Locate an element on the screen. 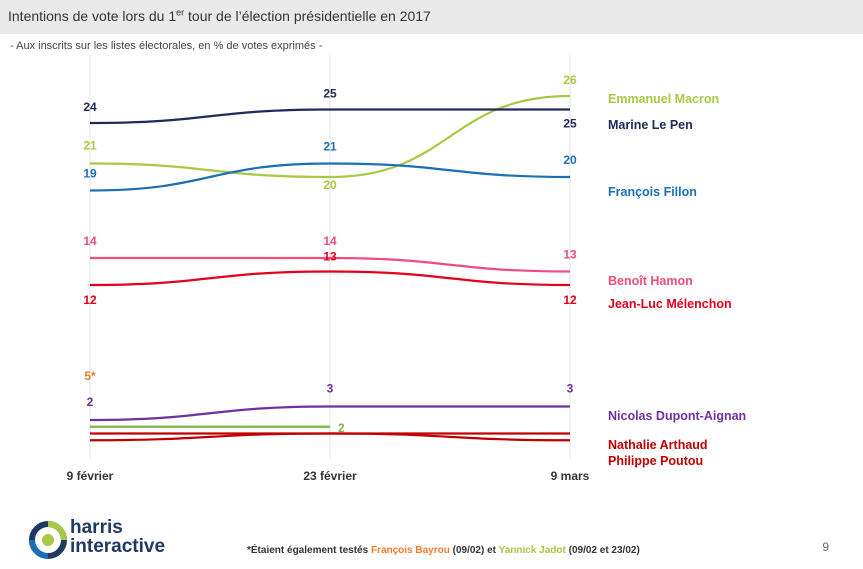  page-number: 9 is located at coordinates (825, 547).